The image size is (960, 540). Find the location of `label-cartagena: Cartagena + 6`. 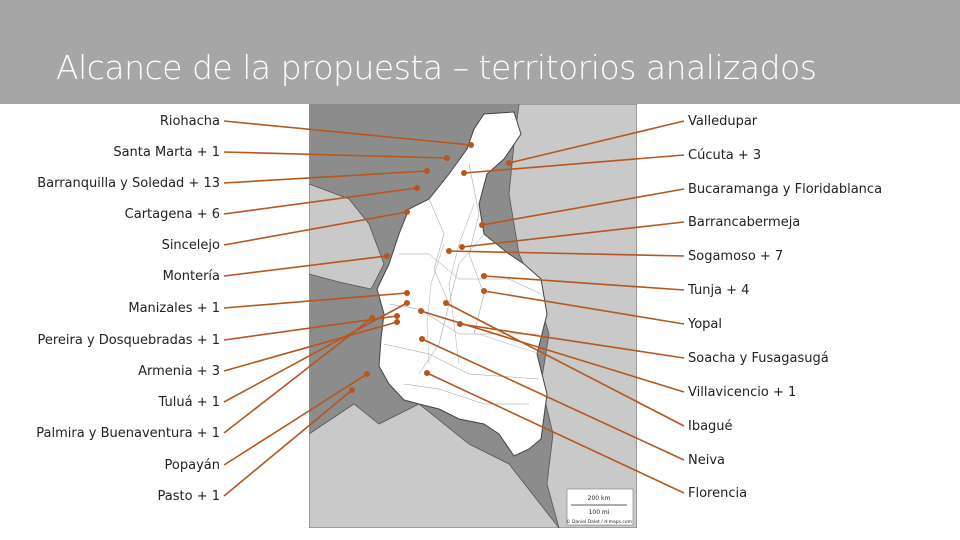

label-cartagena: Cartagena + 6 is located at coordinates (172, 214).